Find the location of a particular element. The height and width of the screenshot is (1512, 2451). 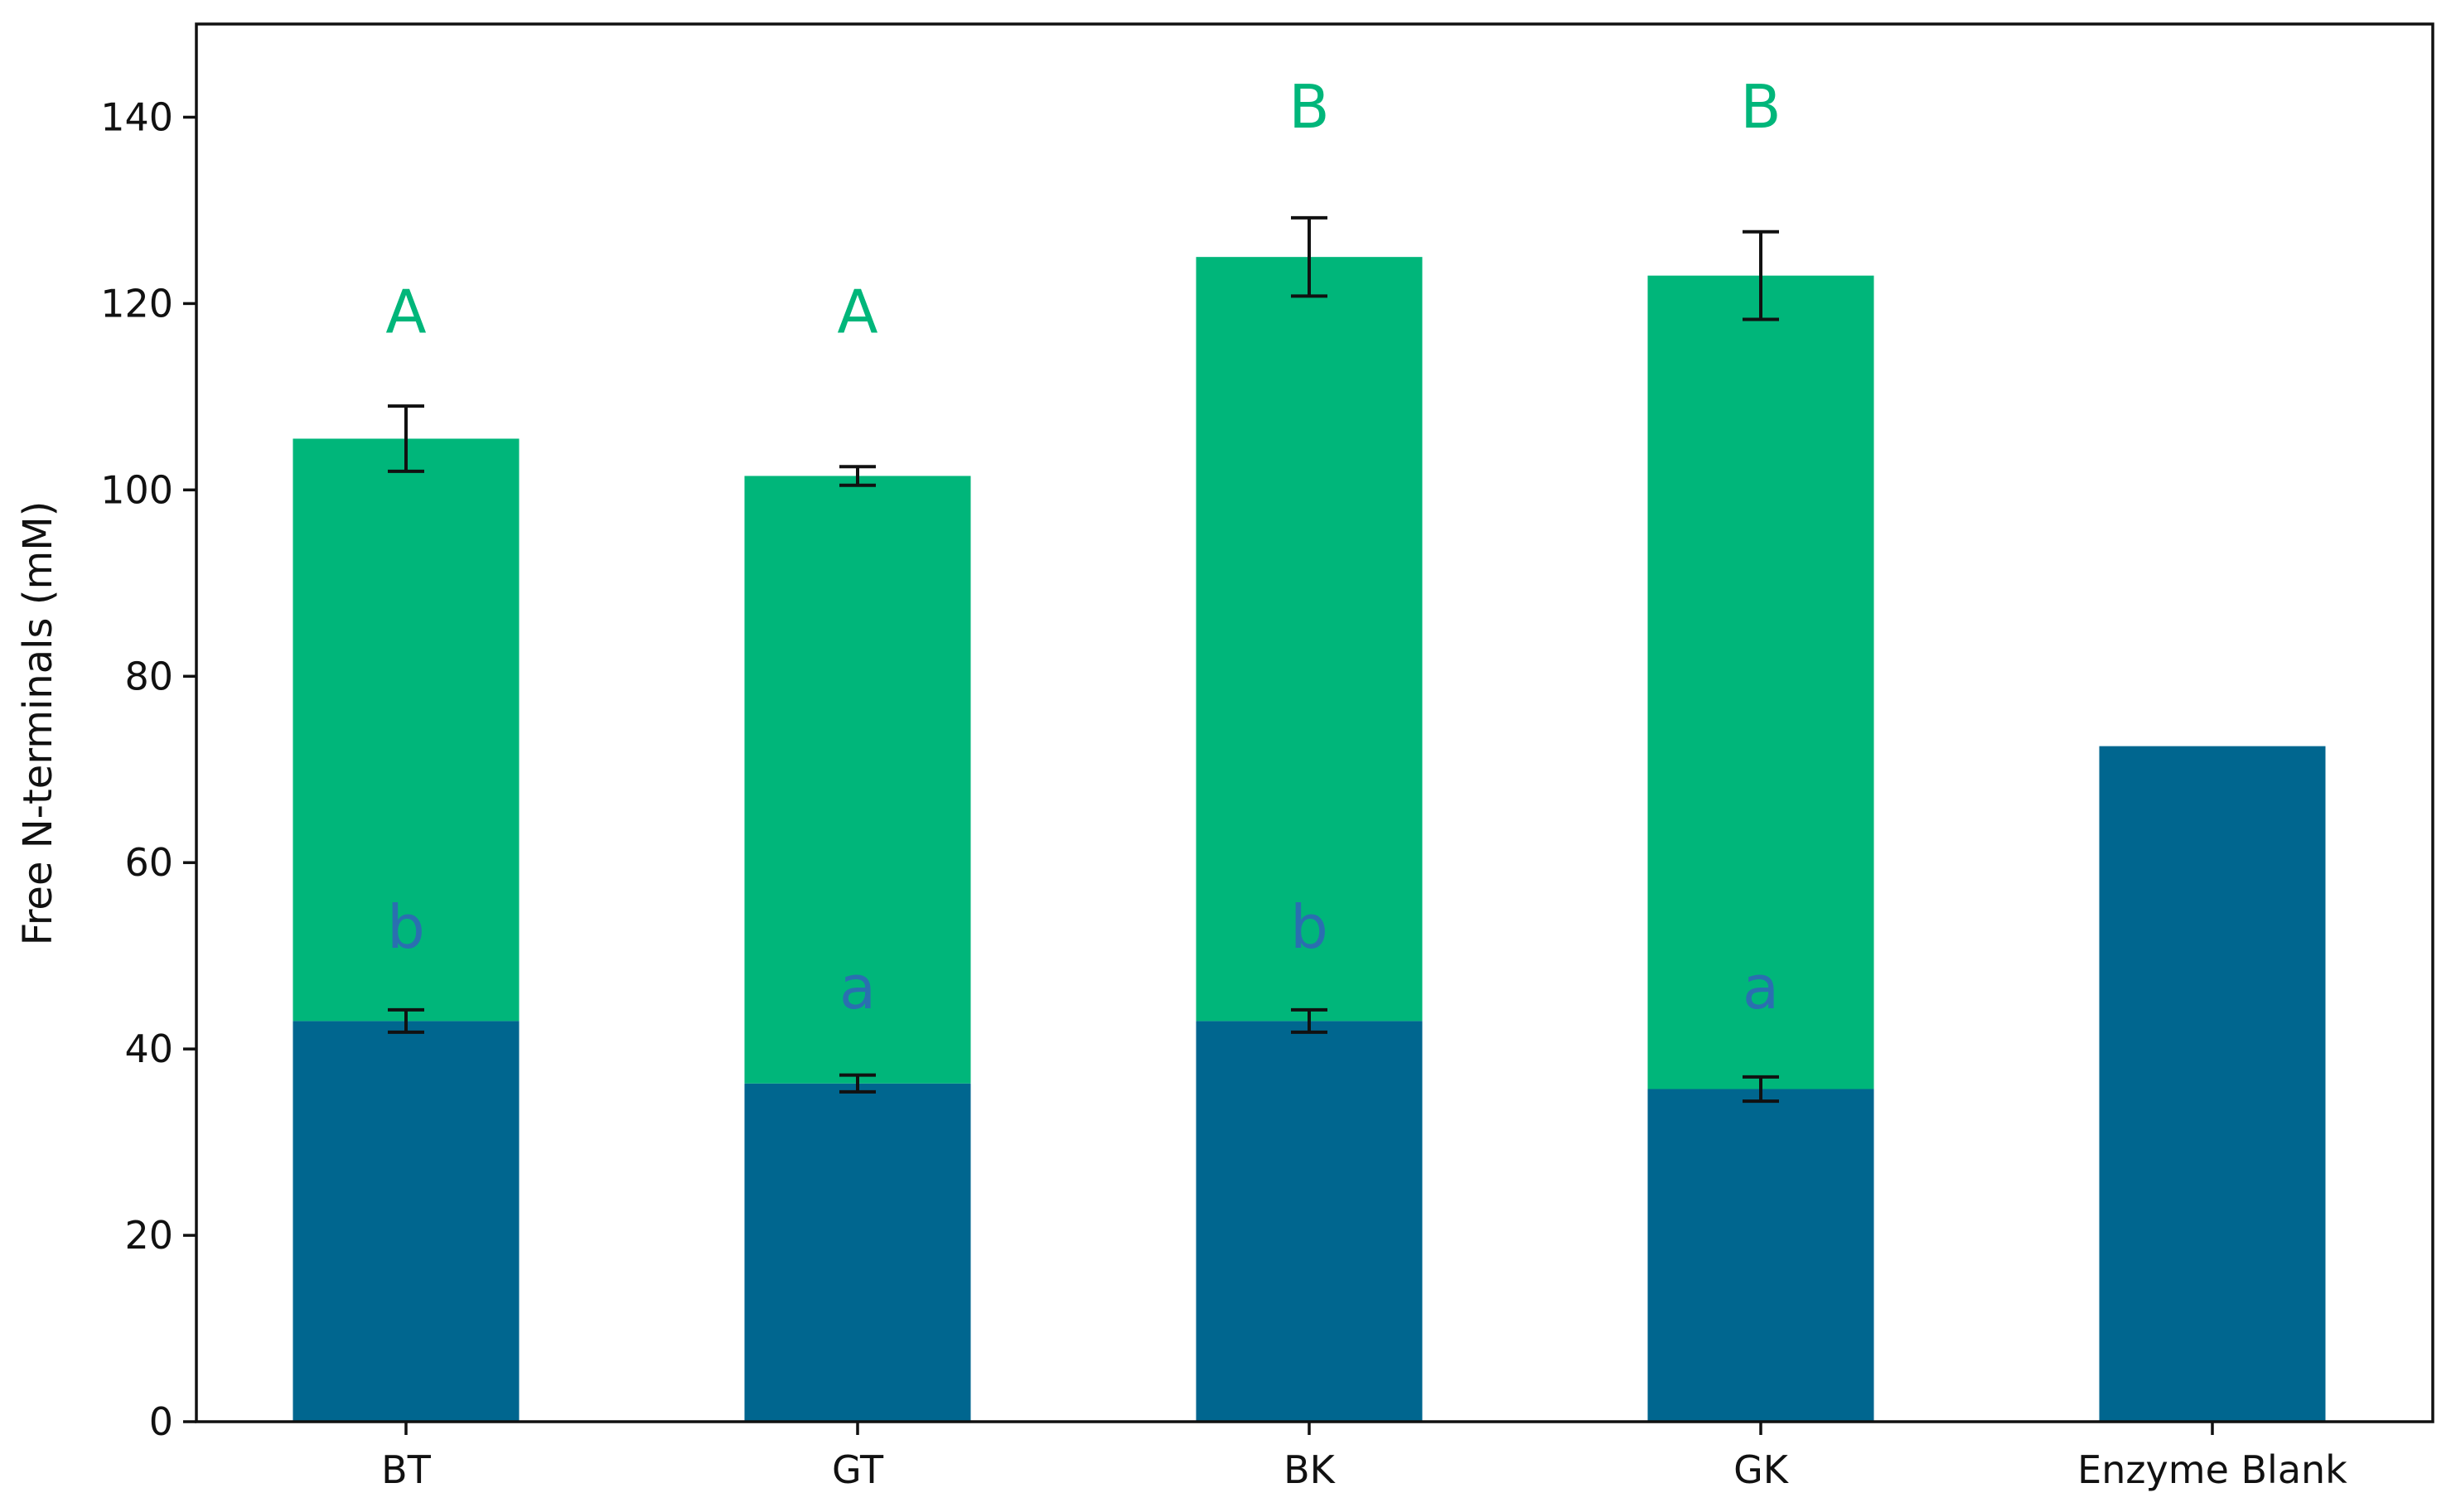

x-tick-label: GK is located at coordinates (1761, 1469).